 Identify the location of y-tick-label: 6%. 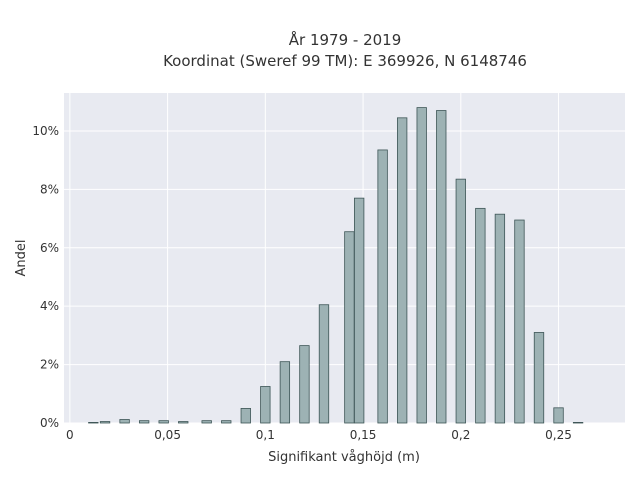
(49, 248).